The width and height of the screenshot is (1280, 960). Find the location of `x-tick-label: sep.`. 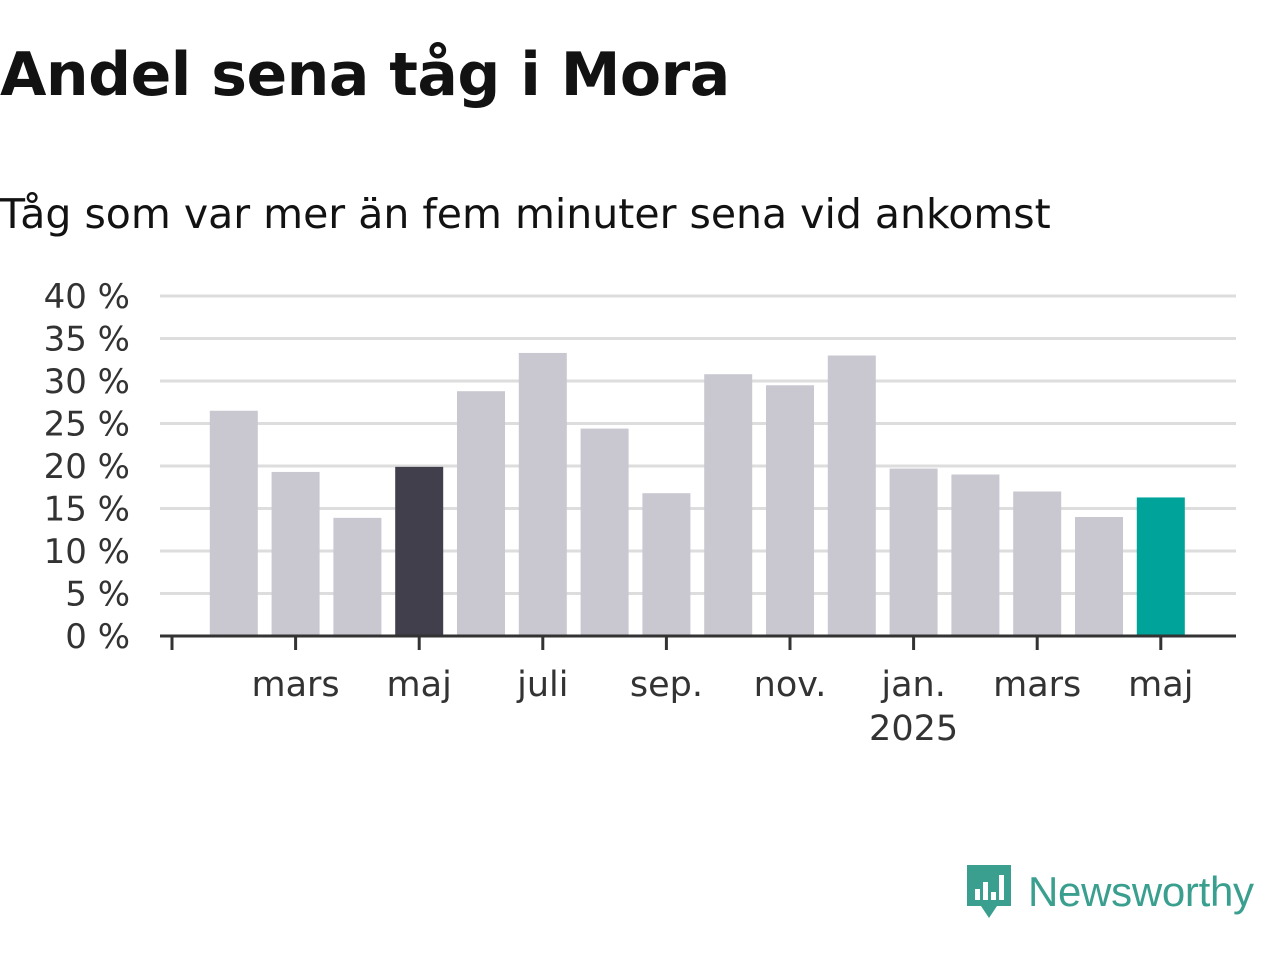

x-tick-label: sep. is located at coordinates (666, 685).